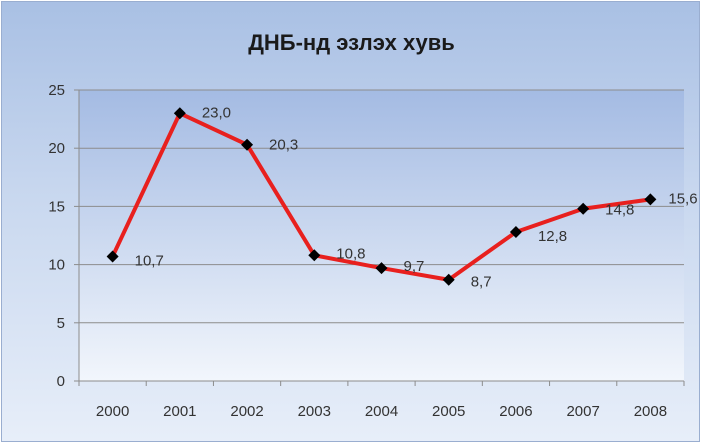 Image resolution: width=703 pixels, height=445 pixels. Describe the element at coordinates (56, 148) in the screenshot. I see `y-tick-label: 20` at that location.